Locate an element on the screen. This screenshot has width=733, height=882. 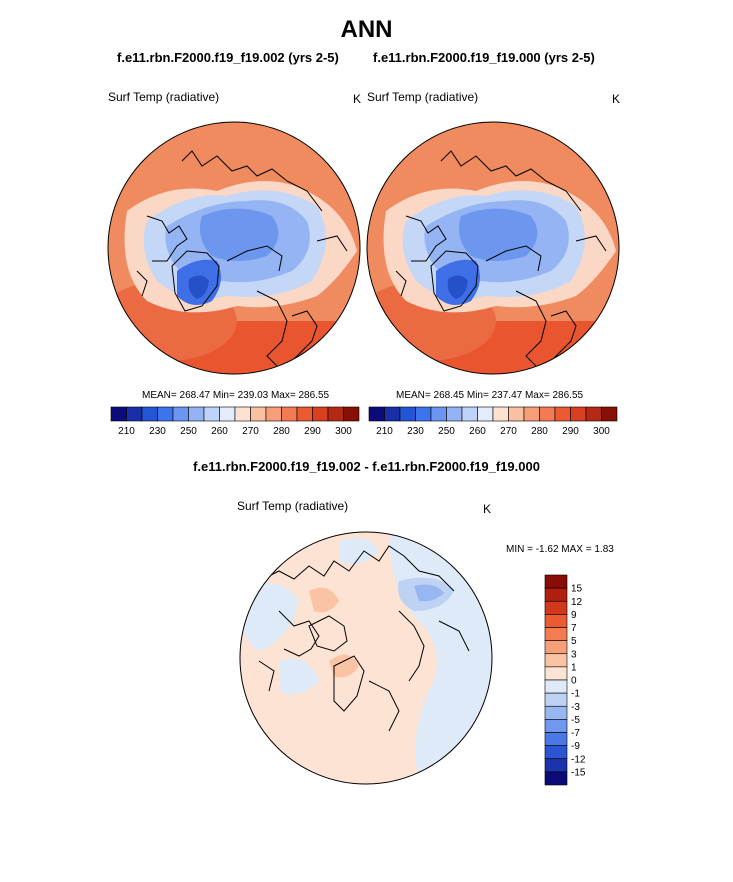
diff-colorbar-tick-label: 5 is located at coordinates (574, 641).